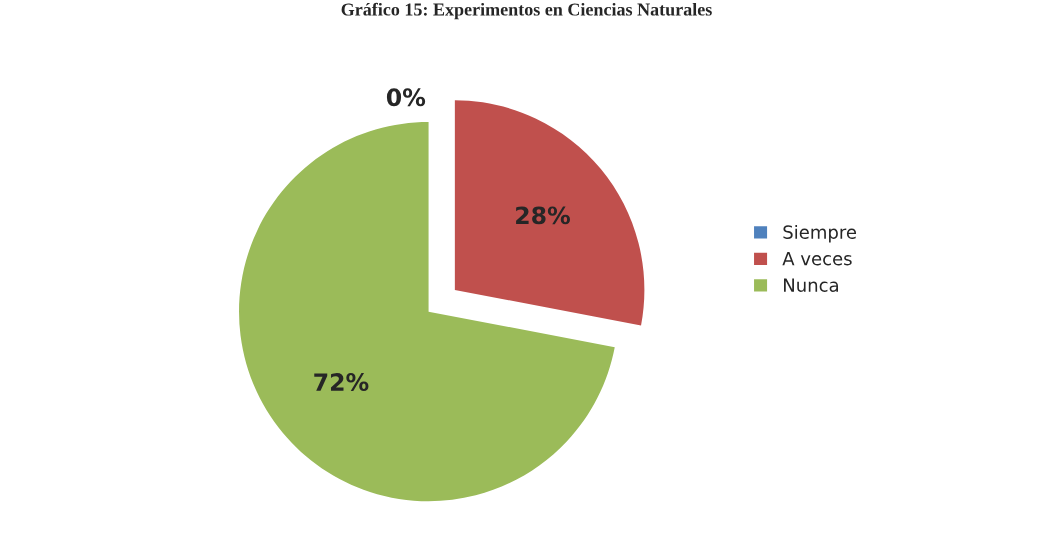  I want to click on data-label: 72%, so click(341, 382).